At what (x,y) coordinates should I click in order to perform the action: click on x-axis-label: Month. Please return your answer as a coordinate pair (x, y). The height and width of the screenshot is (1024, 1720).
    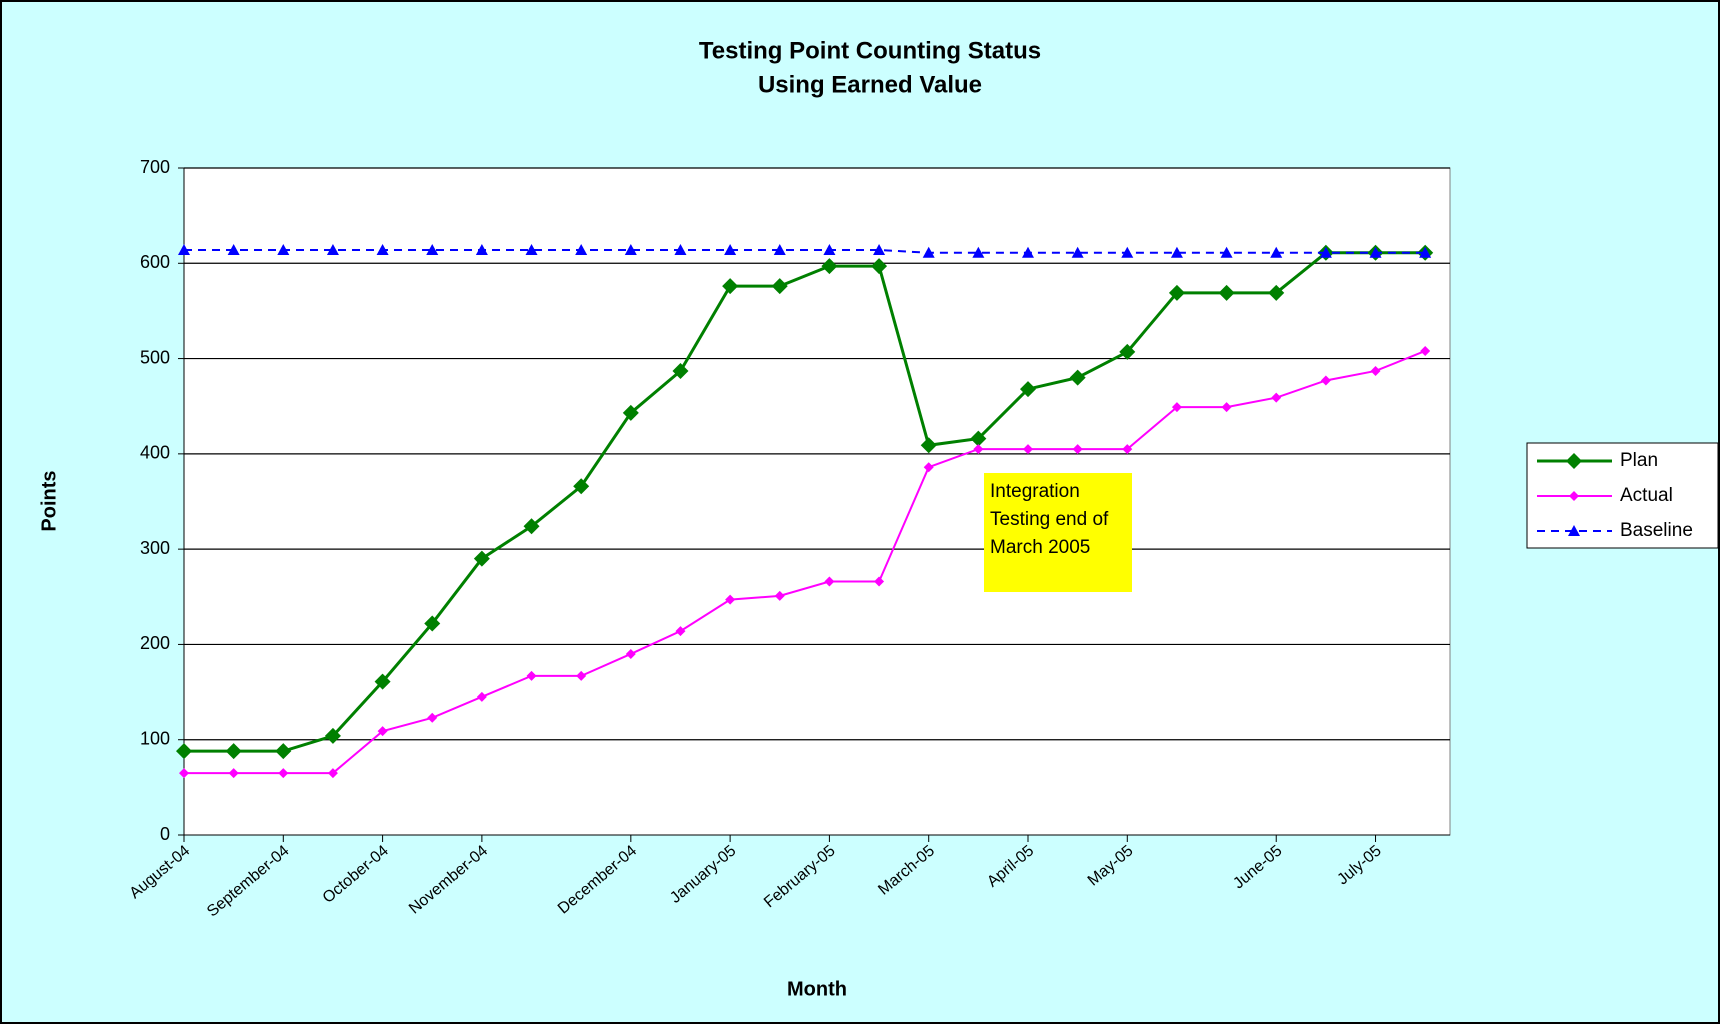
    Looking at the image, I should click on (817, 989).